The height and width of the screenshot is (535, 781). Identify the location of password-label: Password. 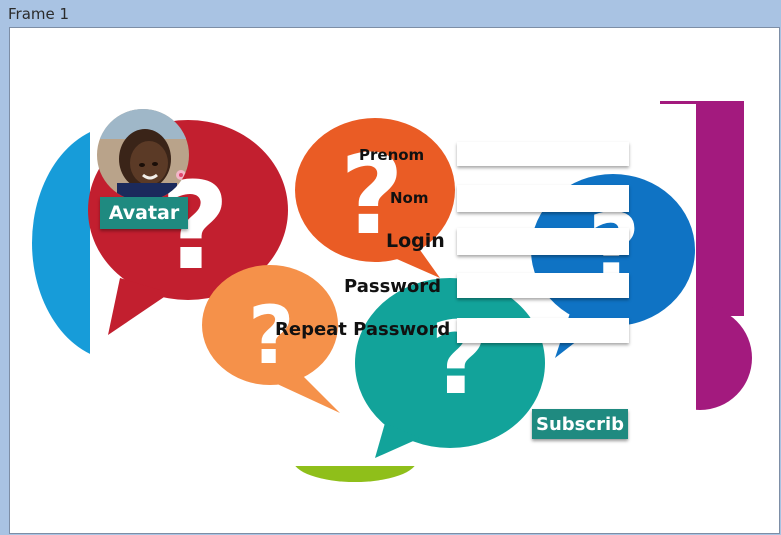
(393, 286).